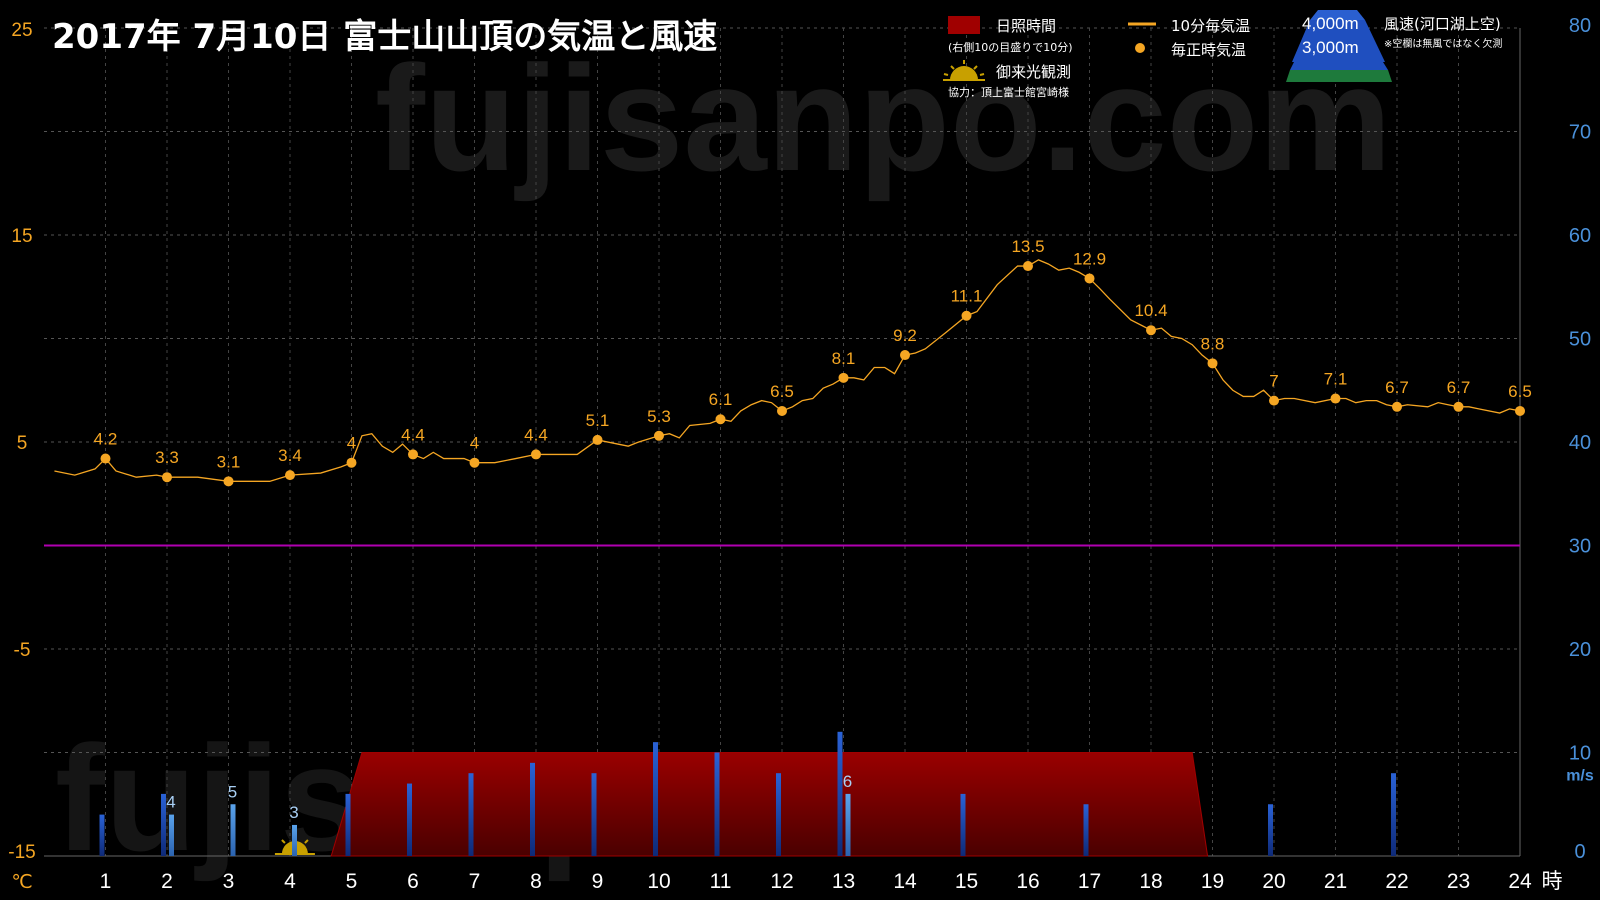 Image resolution: width=1600 pixels, height=900 pixels. What do you see at coordinates (106, 439) in the screenshot?
I see `temperature-hourly-label: 4.2` at bounding box center [106, 439].